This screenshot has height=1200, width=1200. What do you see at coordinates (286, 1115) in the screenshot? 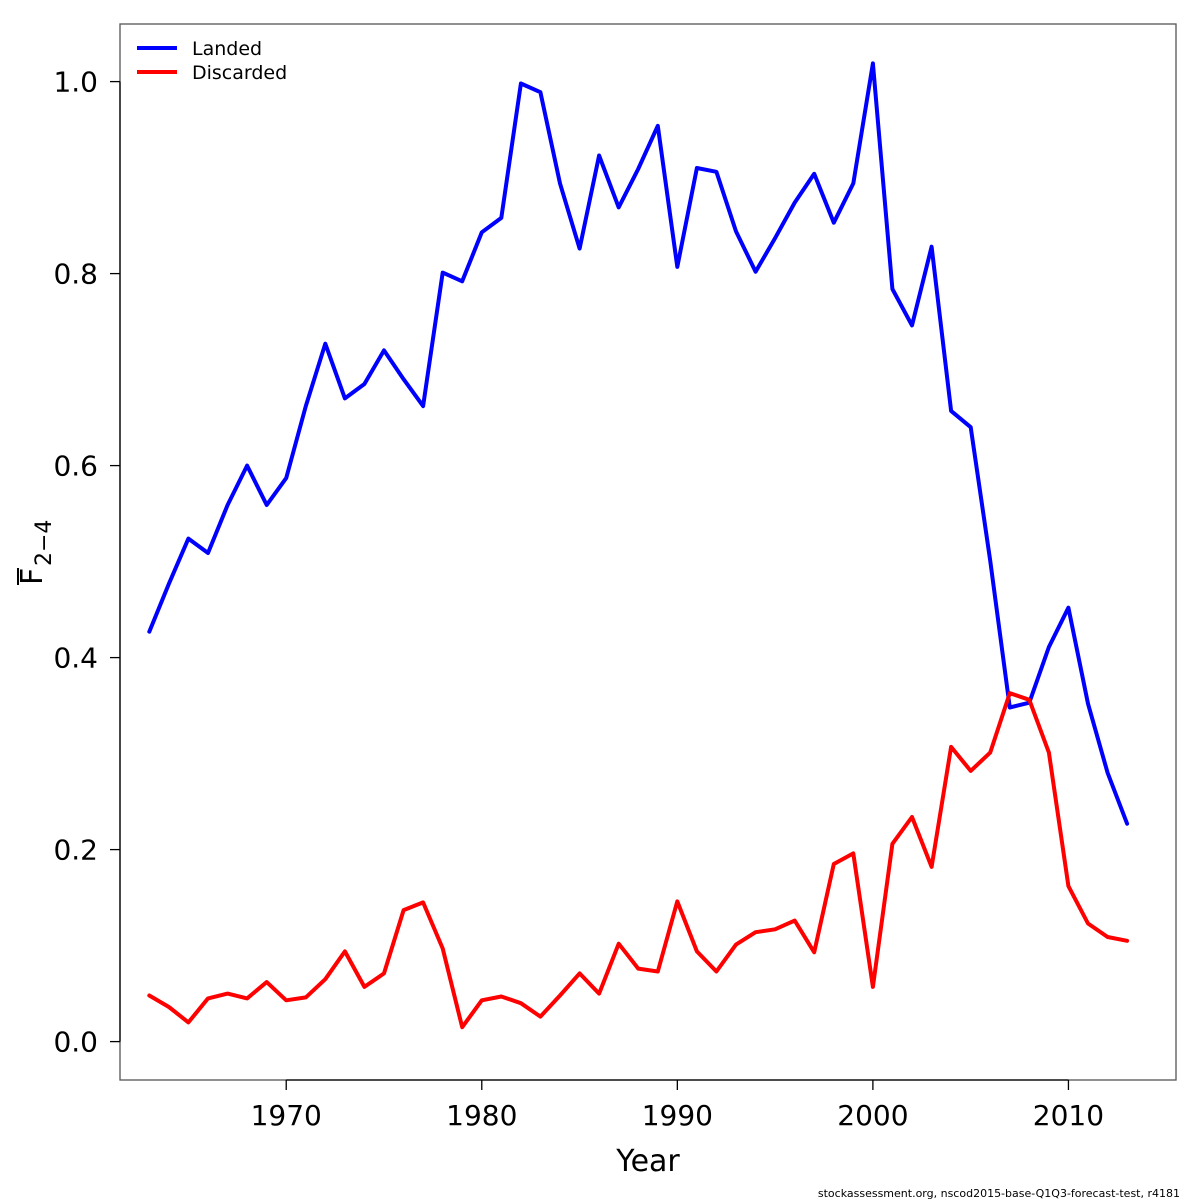
I see `x-tick-label: 1970` at bounding box center [286, 1115].